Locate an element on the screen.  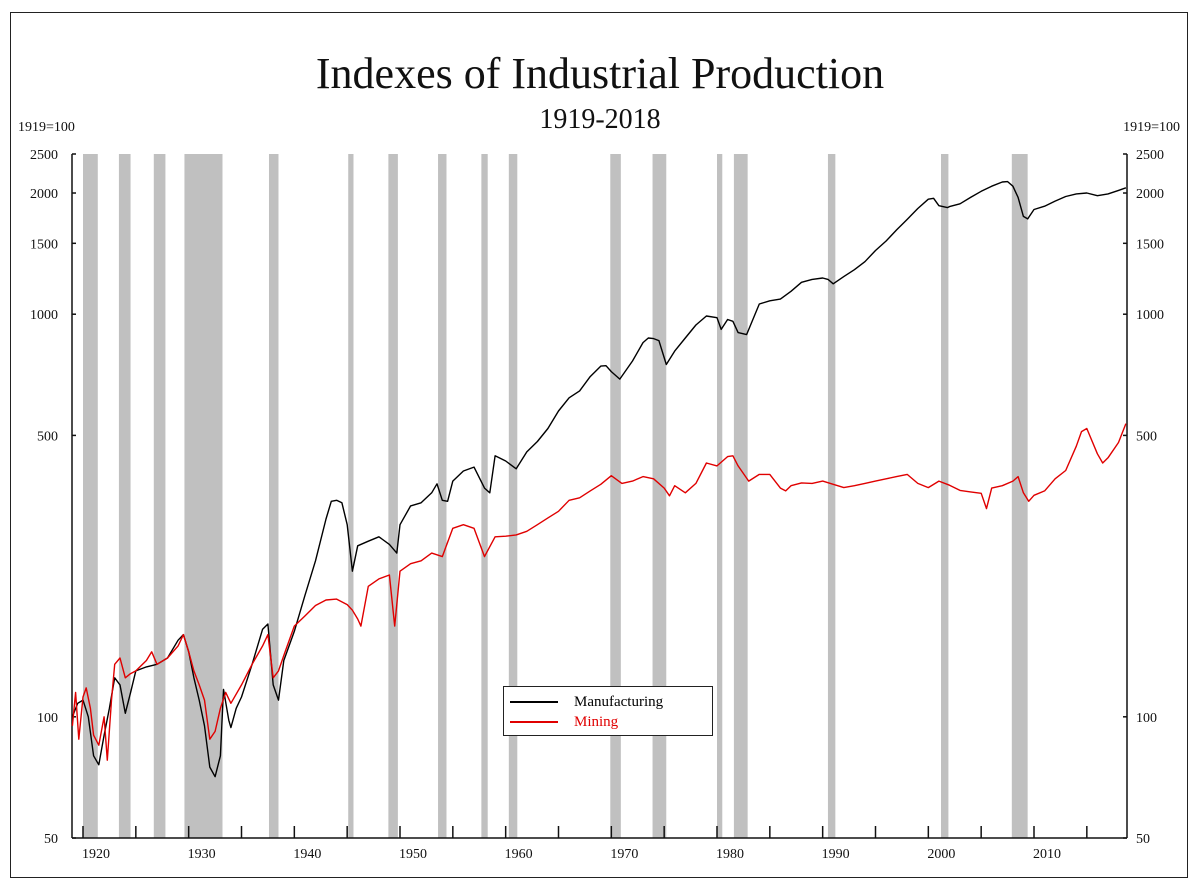
x-tick-label: 2000 is located at coordinates (941, 854).